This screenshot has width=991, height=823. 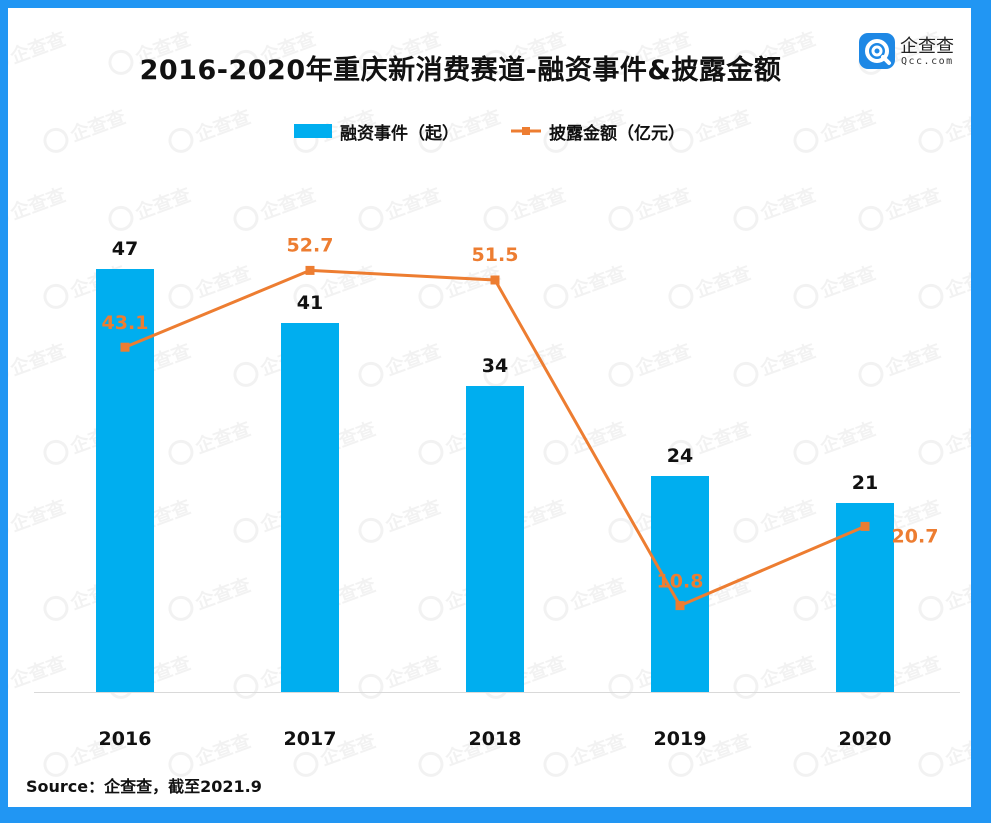 I want to click on line-value-label-2017: 52.7, so click(x=310, y=245).